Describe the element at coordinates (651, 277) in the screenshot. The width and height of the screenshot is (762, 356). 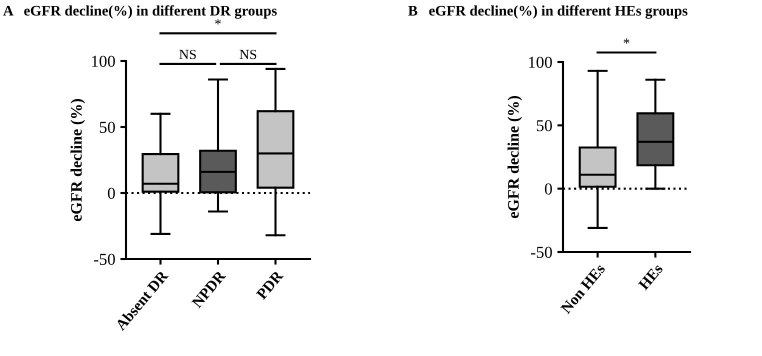
I see `x-tick-label: HEs` at that location.